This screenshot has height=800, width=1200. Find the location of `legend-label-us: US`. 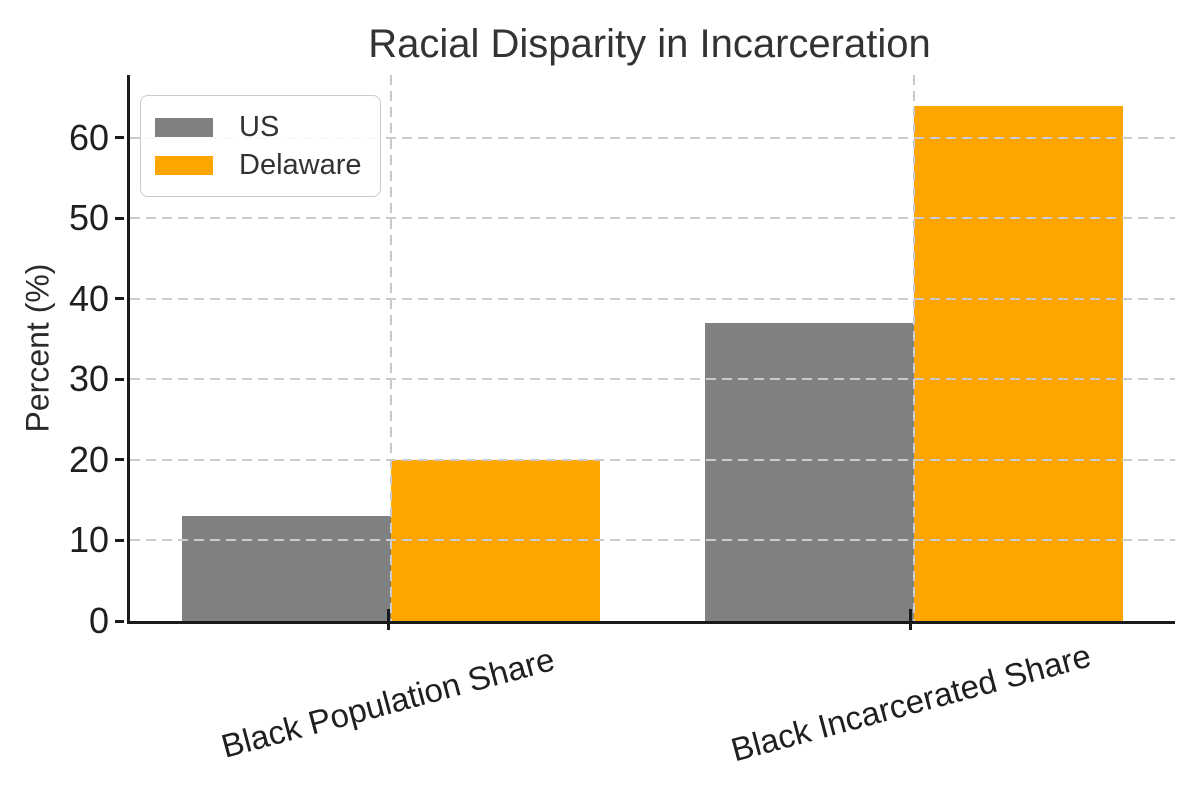

legend-label-us: US is located at coordinates (259, 126).